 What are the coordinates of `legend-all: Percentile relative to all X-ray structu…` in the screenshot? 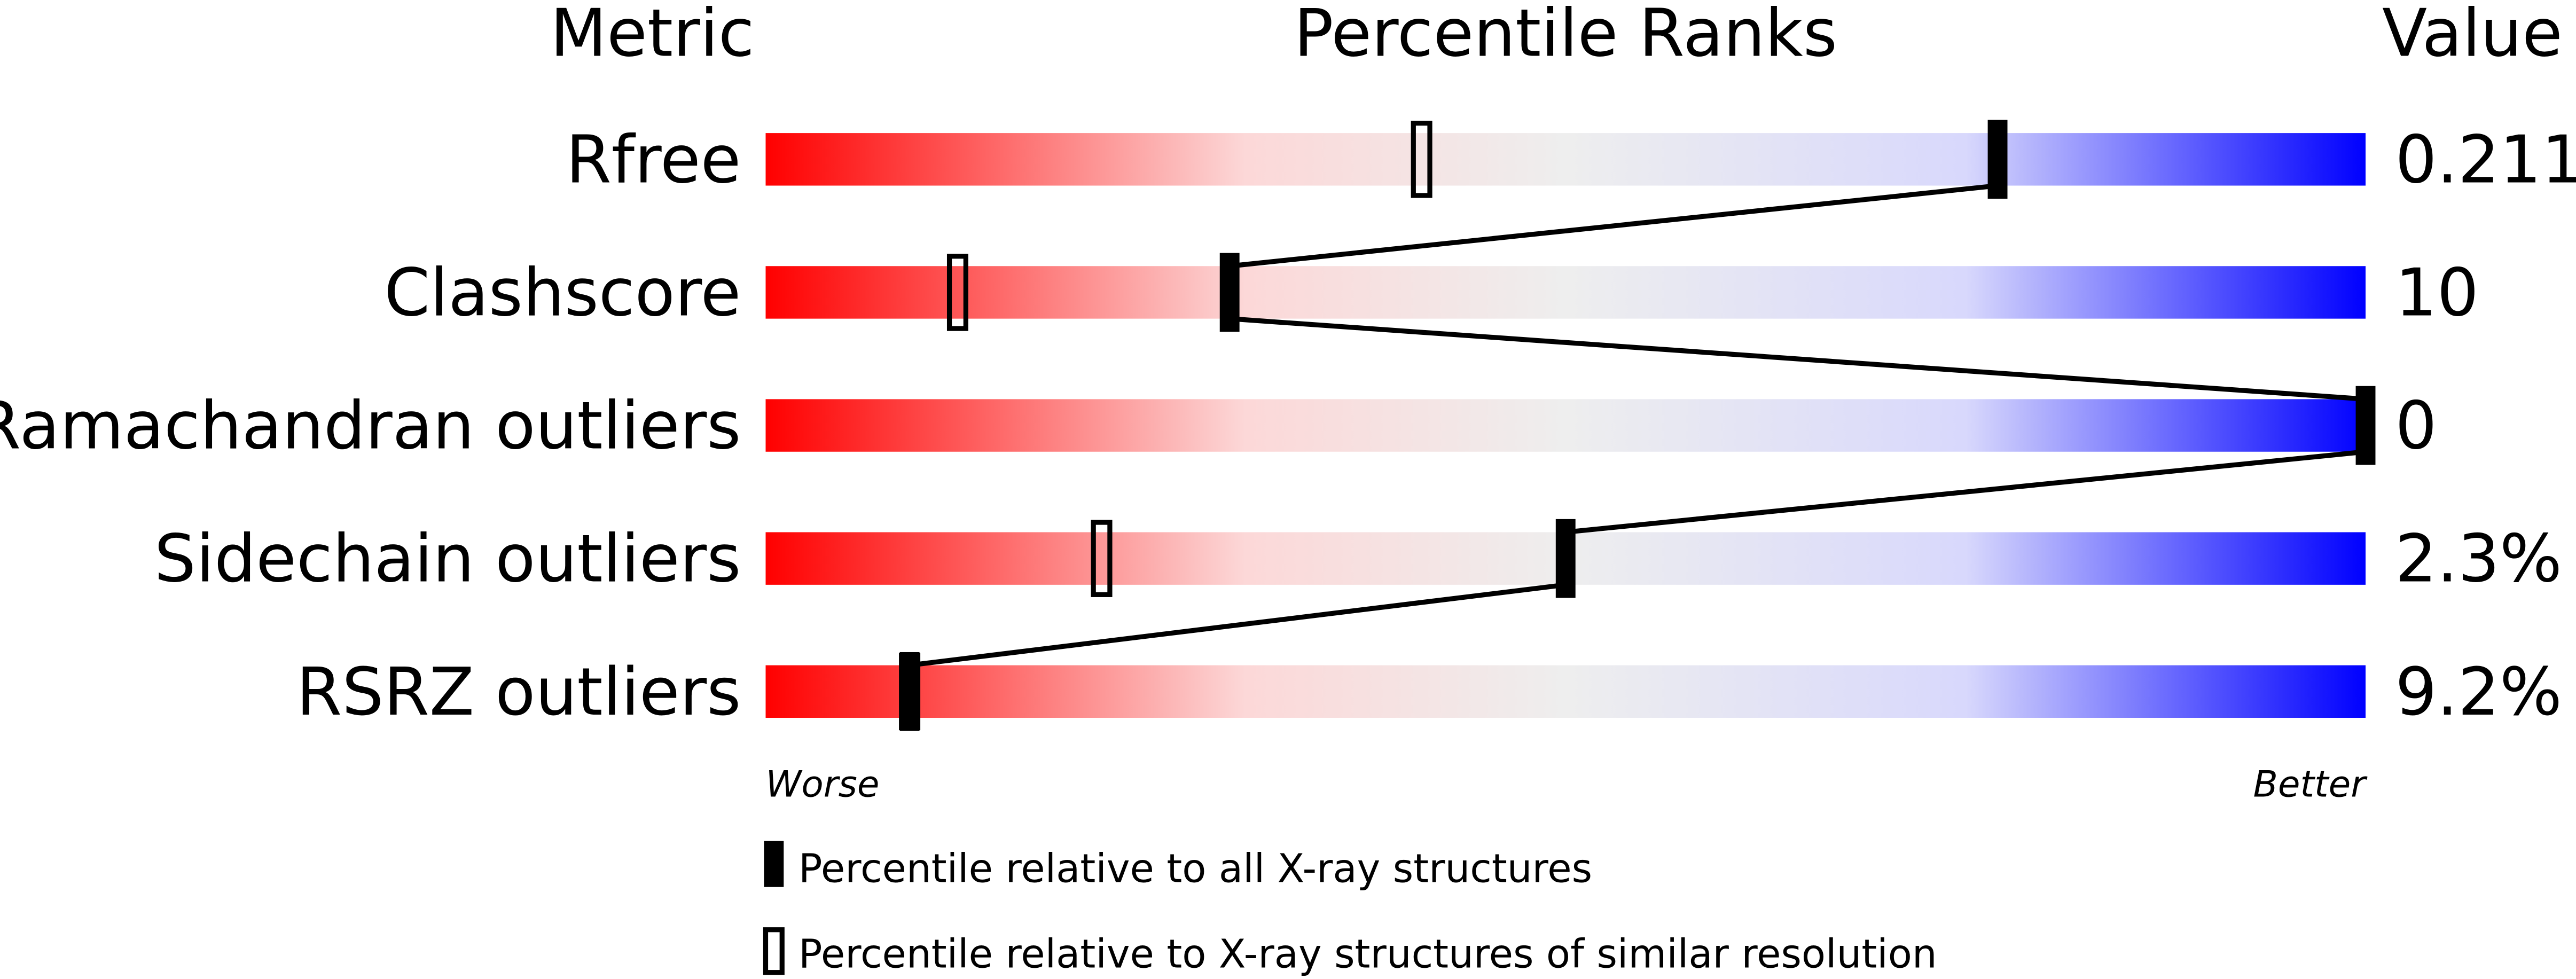 It's located at (1195, 869).